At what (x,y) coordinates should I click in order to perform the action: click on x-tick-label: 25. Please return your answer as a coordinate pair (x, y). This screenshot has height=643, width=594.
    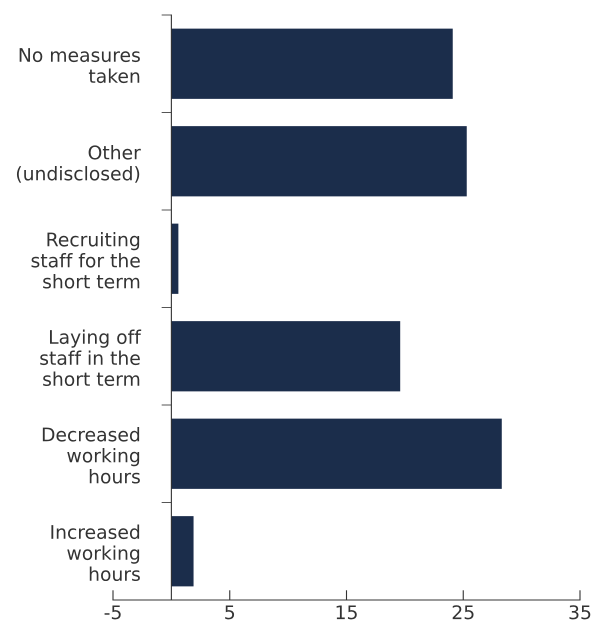
    Looking at the image, I should click on (463, 612).